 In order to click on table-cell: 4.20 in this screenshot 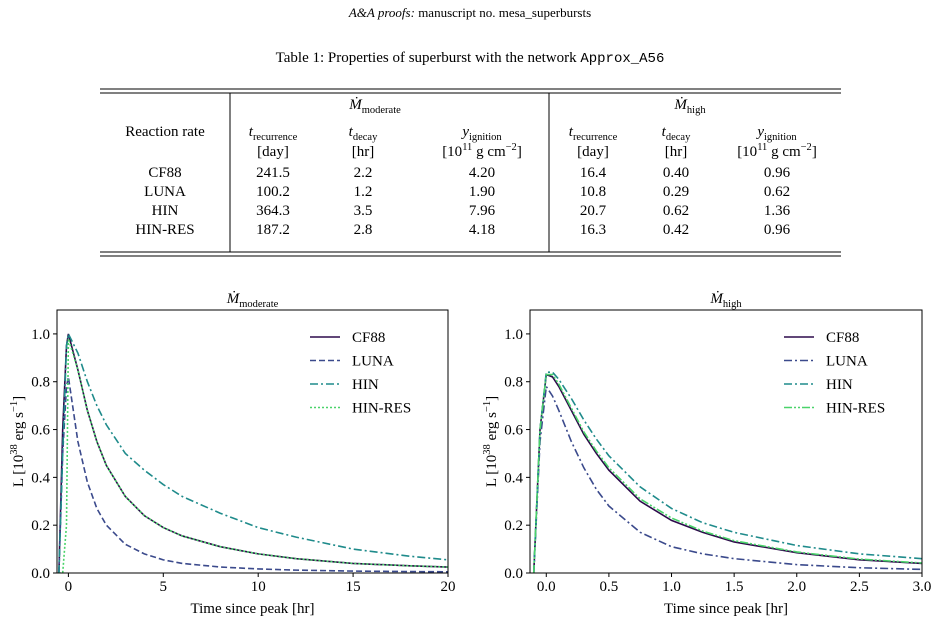, I will do `click(482, 173)`.